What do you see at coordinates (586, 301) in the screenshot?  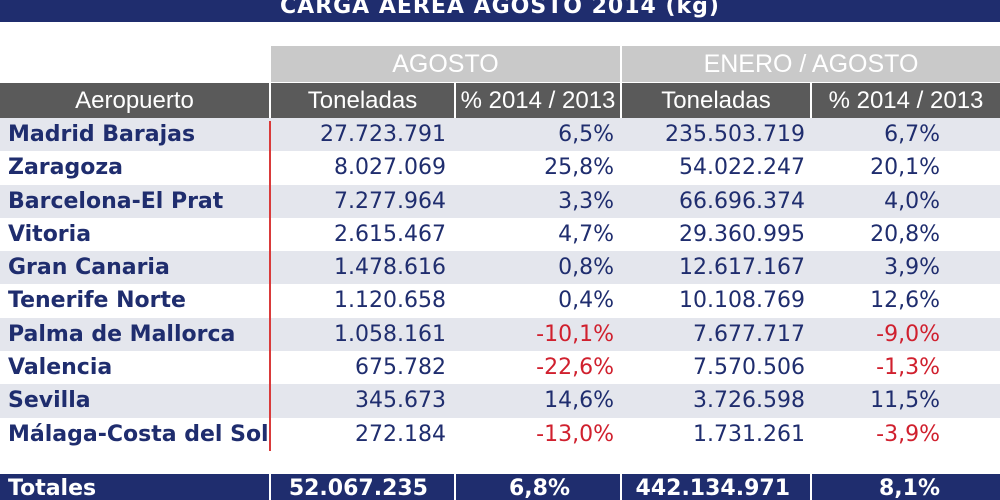 I see `pct-agosto: 0,4%` at bounding box center [586, 301].